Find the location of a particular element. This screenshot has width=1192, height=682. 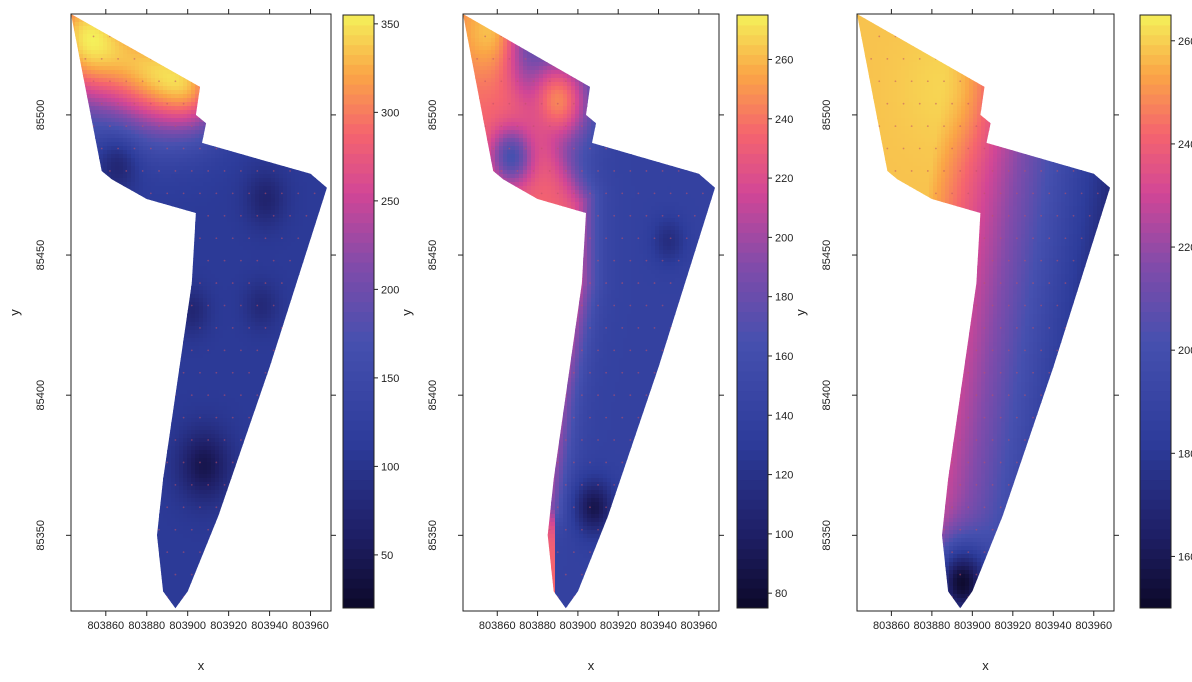

colorbar-tick-label: 240 is located at coordinates (1185, 145).